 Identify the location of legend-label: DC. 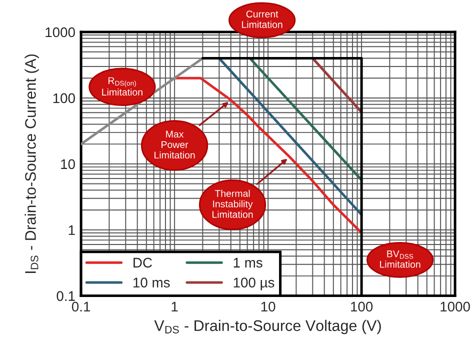
(143, 263).